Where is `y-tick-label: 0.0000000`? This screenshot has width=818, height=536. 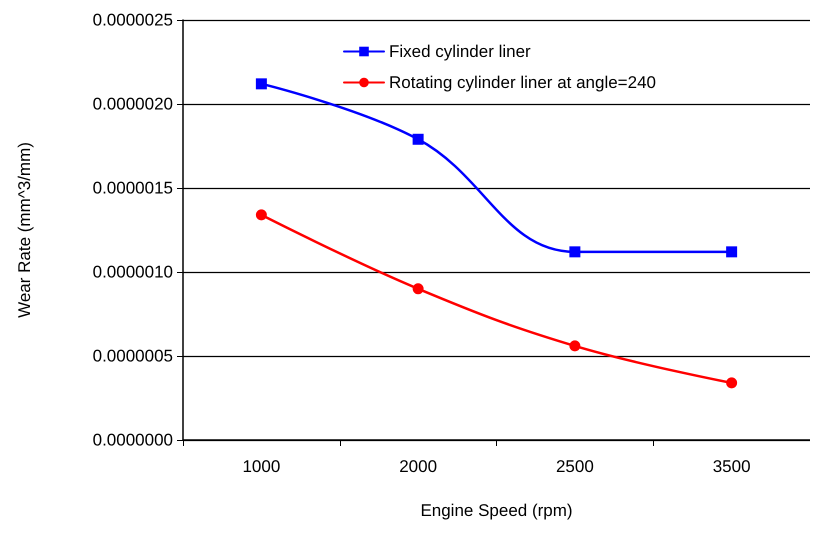 y-tick-label: 0.0000000 is located at coordinates (132, 440).